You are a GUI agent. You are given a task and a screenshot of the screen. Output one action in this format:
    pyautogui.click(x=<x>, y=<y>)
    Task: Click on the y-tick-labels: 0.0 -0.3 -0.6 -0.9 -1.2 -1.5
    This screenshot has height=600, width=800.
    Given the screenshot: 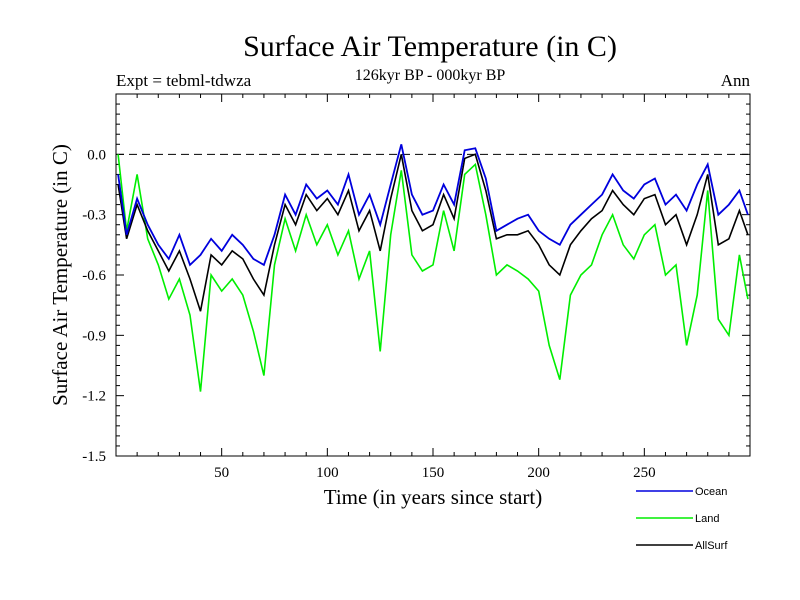 What is the action you would take?
    pyautogui.click(x=94, y=306)
    